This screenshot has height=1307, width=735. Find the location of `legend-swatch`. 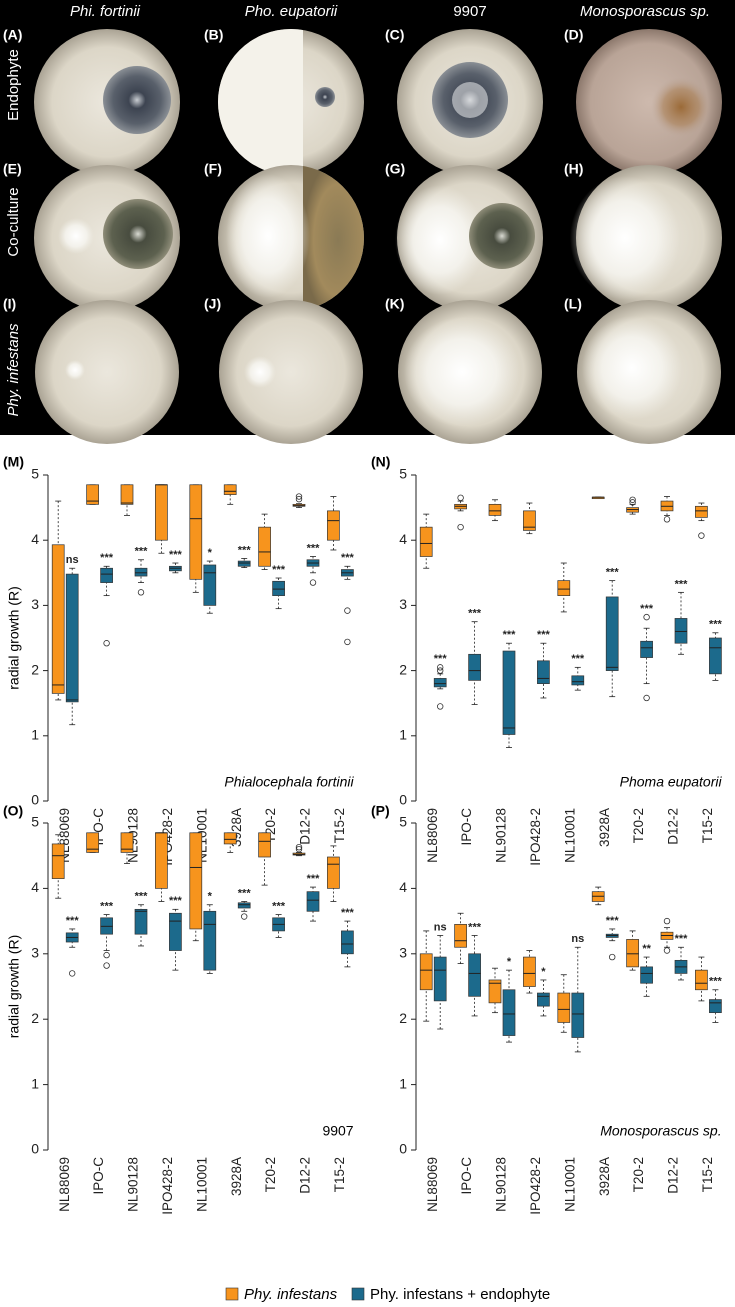

legend-swatch is located at coordinates (358, 1294).